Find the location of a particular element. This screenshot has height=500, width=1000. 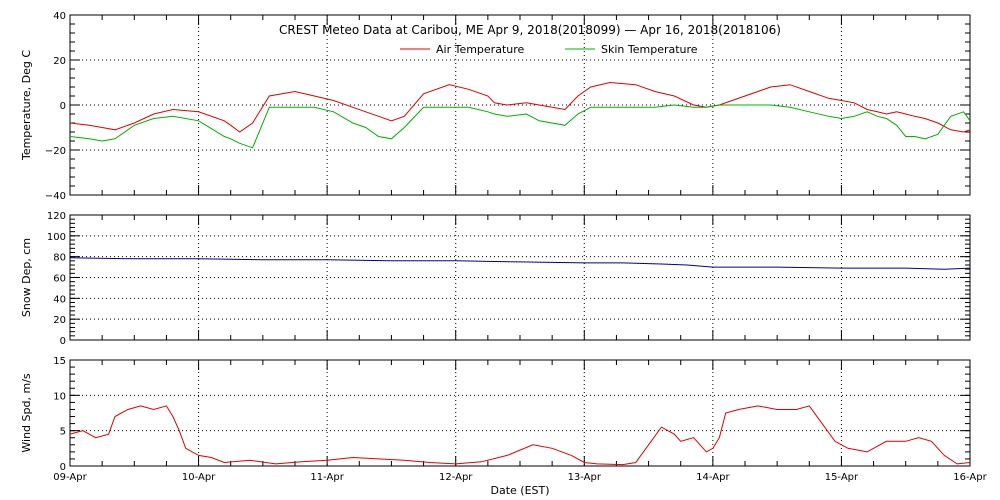

x-tick-label: 16-Apr is located at coordinates (970, 477).